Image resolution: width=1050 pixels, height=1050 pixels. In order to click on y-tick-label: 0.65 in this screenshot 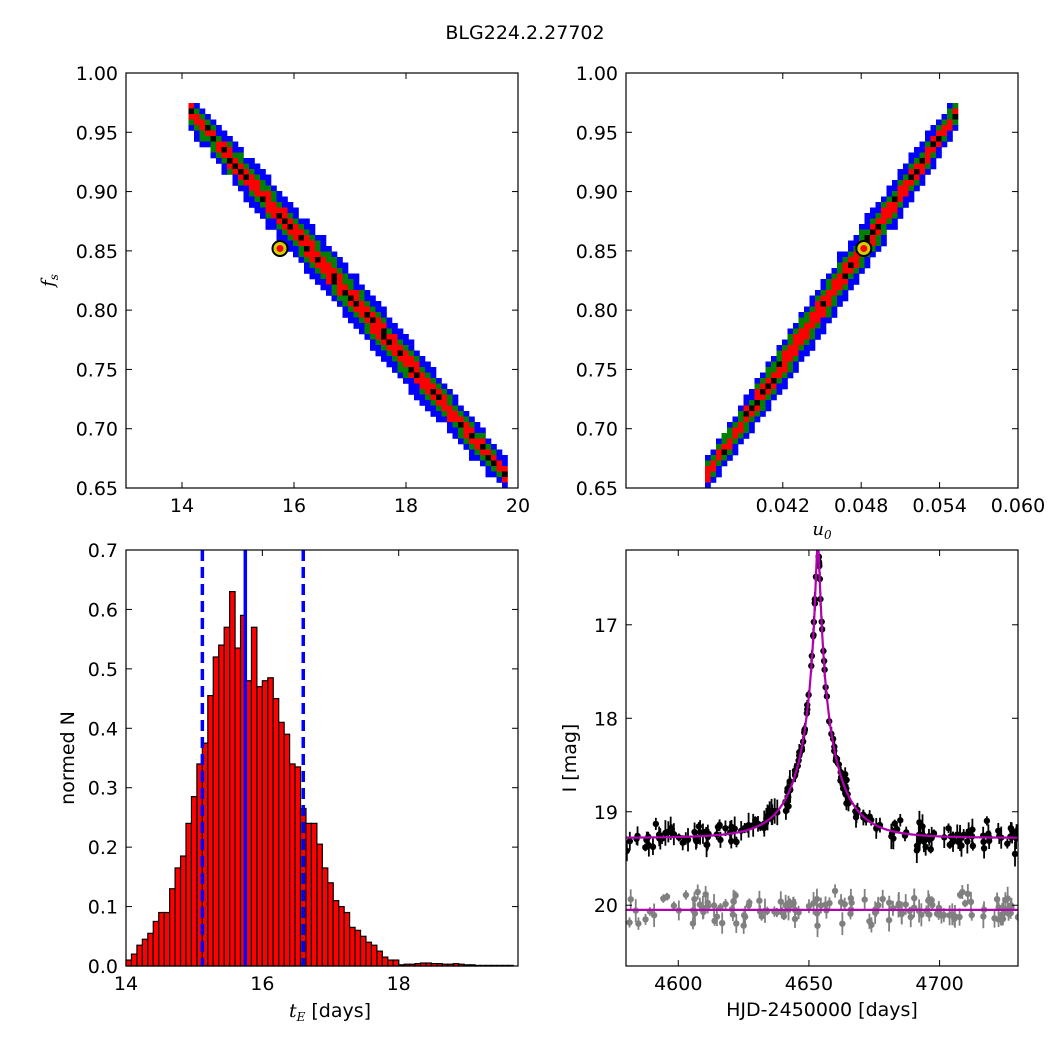, I will do `click(97, 489)`.